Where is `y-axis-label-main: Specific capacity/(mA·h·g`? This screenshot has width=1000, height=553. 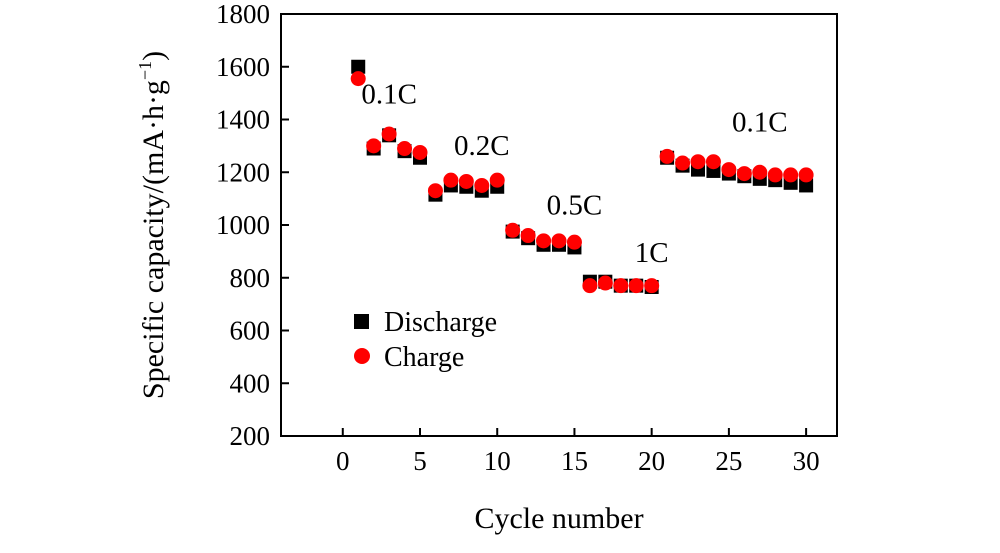
y-axis-label-main: Specific capacity/(mA·h·g is located at coordinates (153, 239).